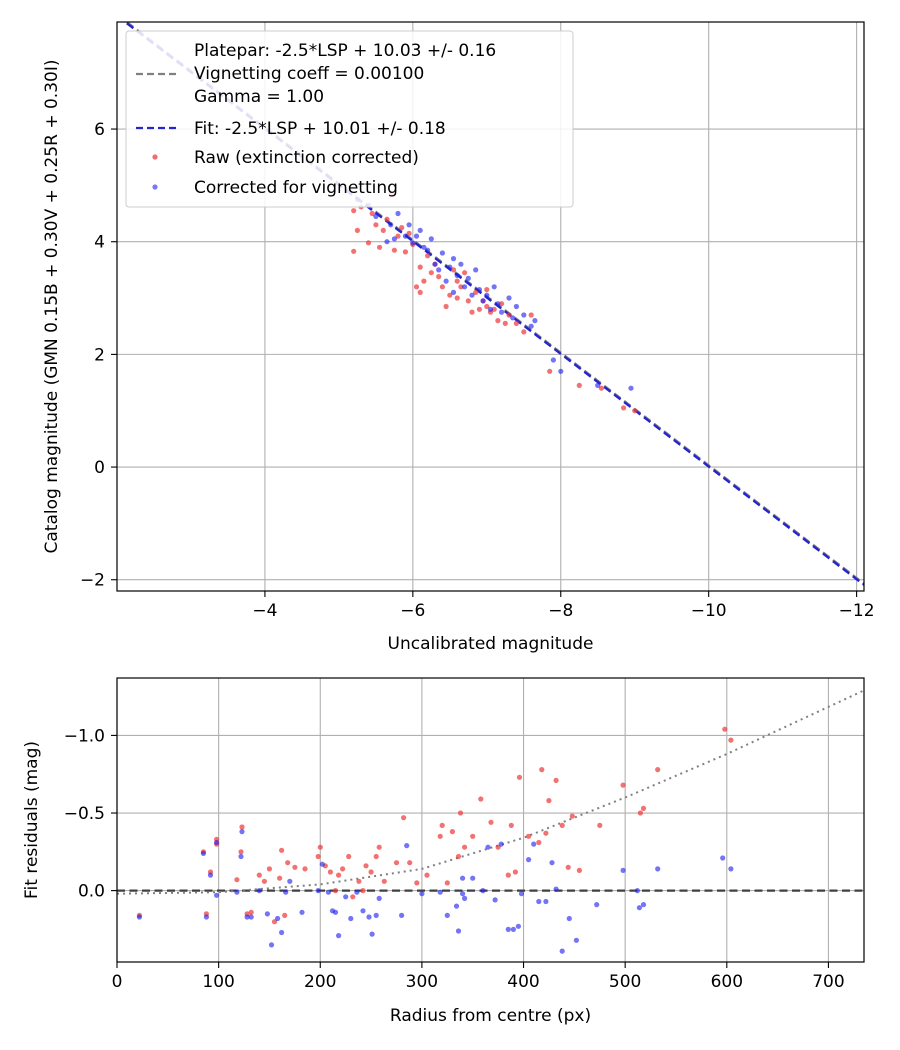 The width and height of the screenshot is (900, 1050). Describe the element at coordinates (99, 130) in the screenshot. I see `y-tick-label: 6` at that location.